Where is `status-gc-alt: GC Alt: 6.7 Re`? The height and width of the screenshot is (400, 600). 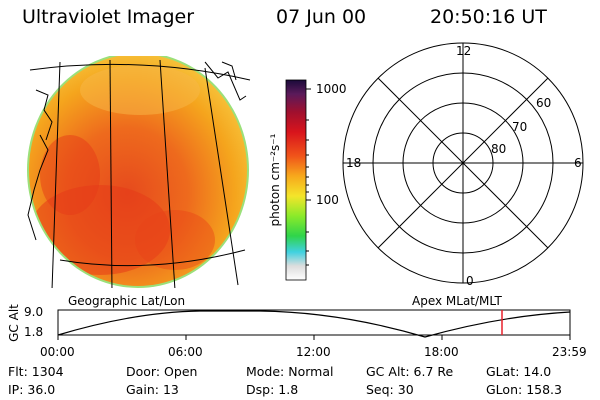 status-gc-alt: GC Alt: 6.7 Re is located at coordinates (410, 371).